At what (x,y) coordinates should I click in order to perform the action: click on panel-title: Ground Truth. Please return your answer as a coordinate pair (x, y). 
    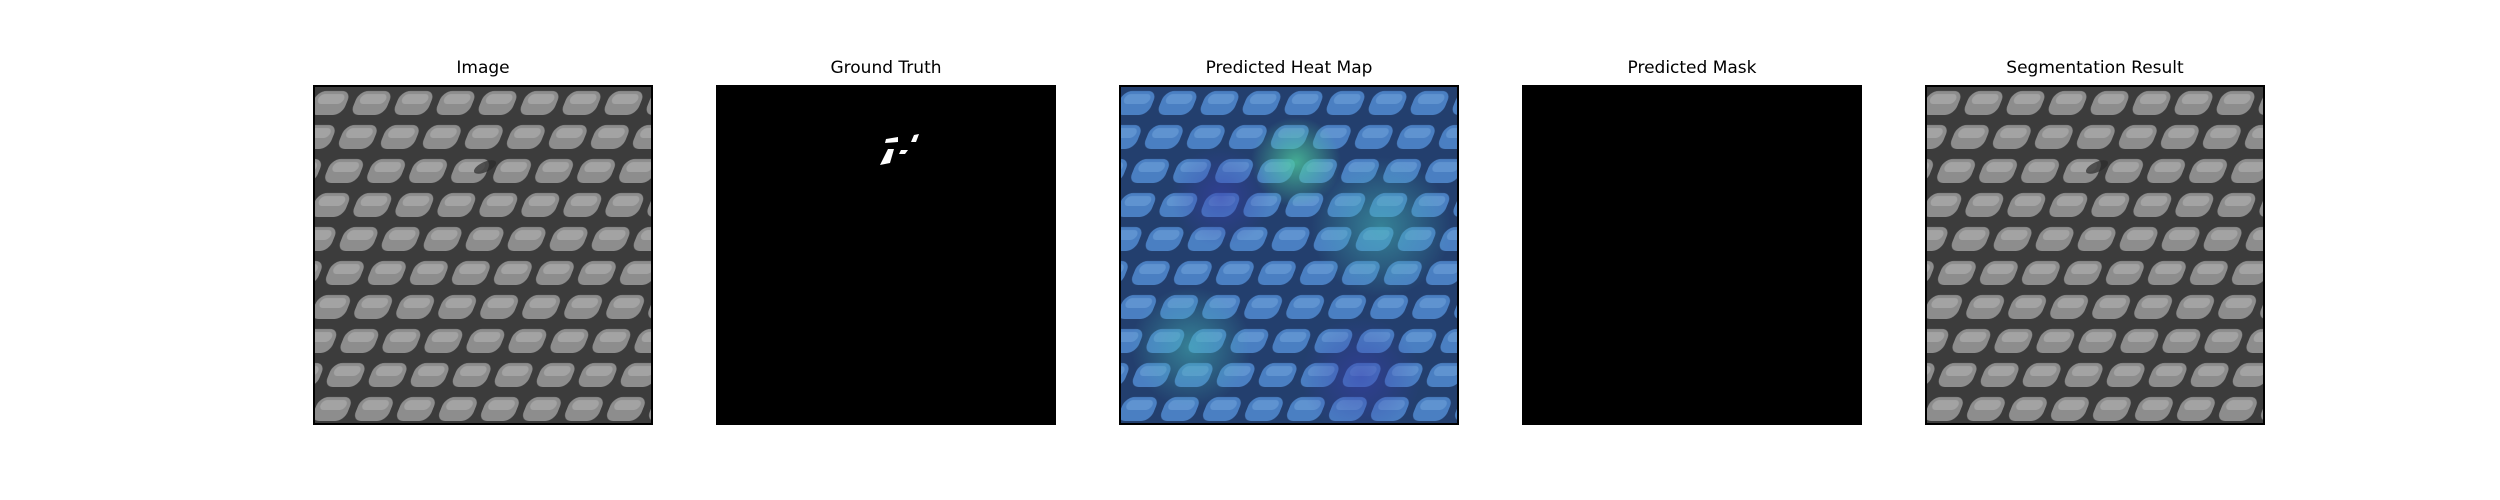
    Looking at the image, I should click on (886, 68).